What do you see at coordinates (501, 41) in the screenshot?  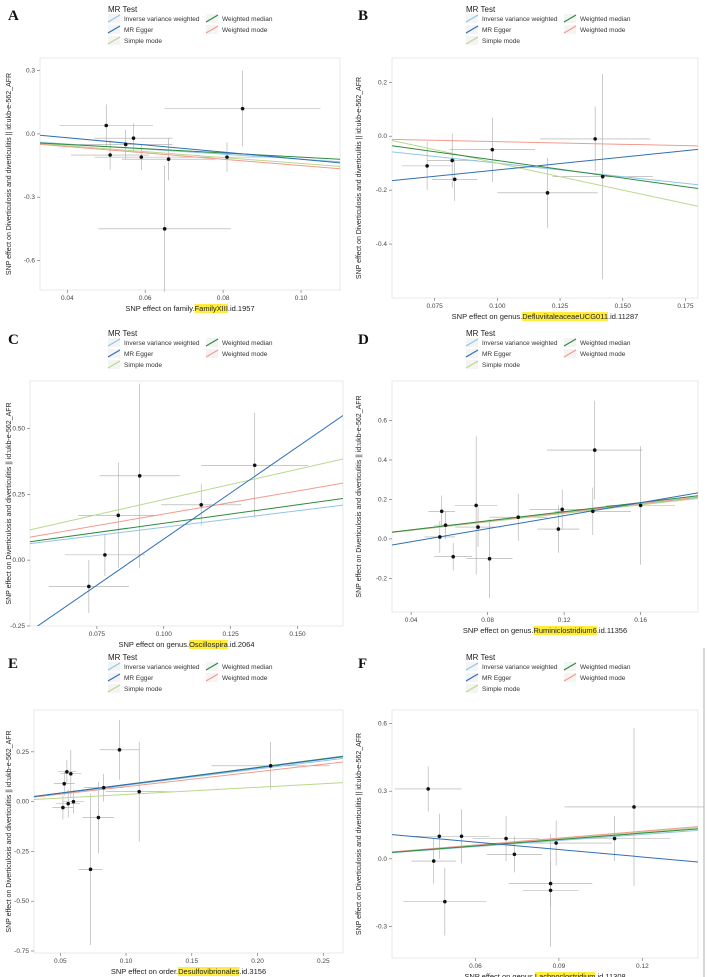 I see `legend-label: Simple mode` at bounding box center [501, 41].